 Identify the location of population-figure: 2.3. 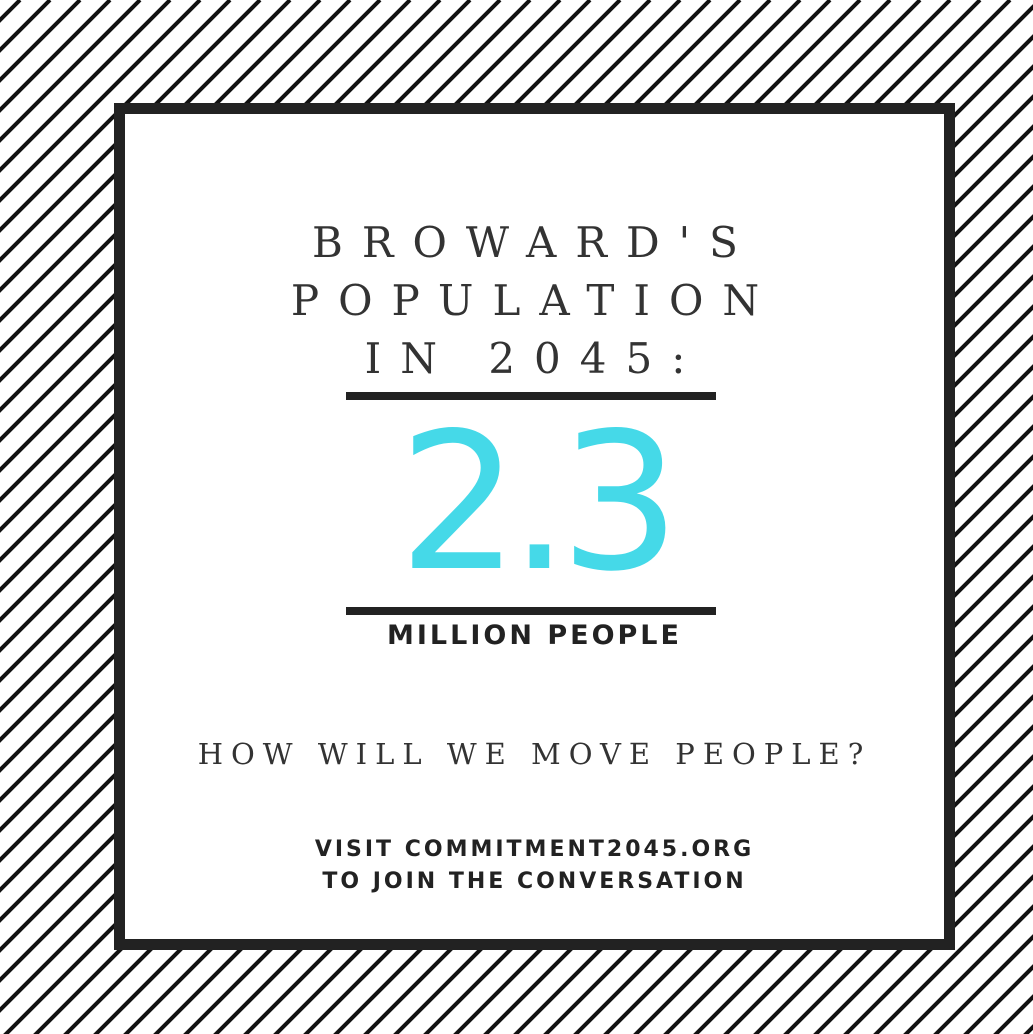
(539, 502).